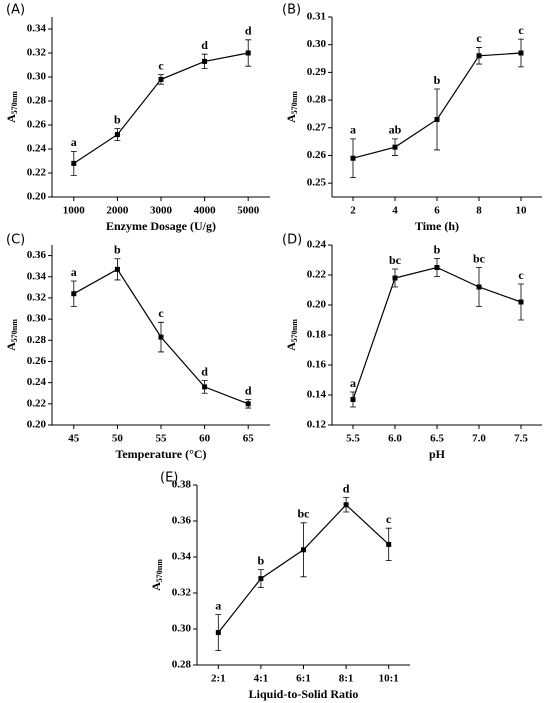 The height and width of the screenshot is (703, 550). Describe the element at coordinates (353, 211) in the screenshot. I see `x-tick-label: 2` at that location.